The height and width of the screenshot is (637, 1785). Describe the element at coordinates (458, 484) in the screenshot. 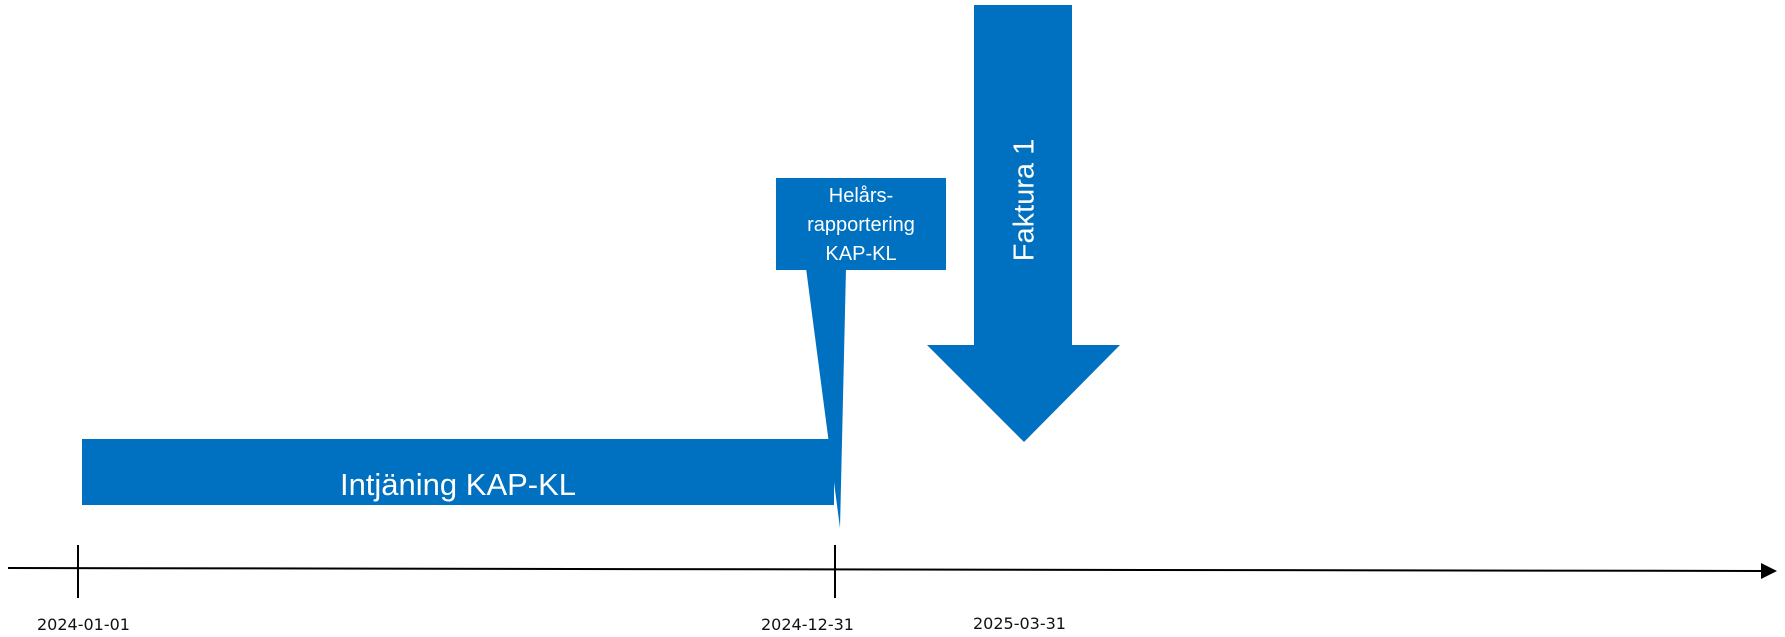

I see `intjaning-bar-label: Intjäning KAP-KL` at that location.